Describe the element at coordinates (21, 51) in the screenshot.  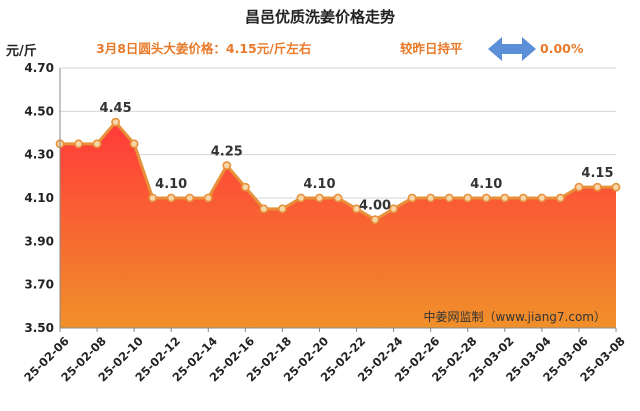
I see `y-axis-unit: 元/斤` at that location.